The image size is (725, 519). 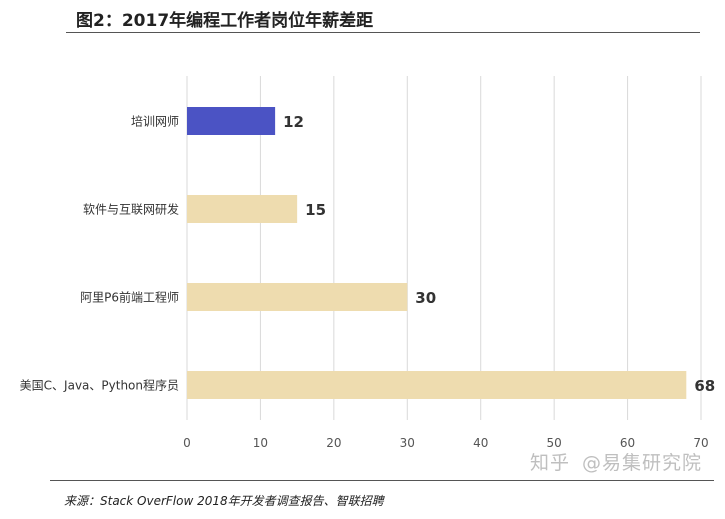 I want to click on x-tick-label: 40, so click(x=480, y=443).